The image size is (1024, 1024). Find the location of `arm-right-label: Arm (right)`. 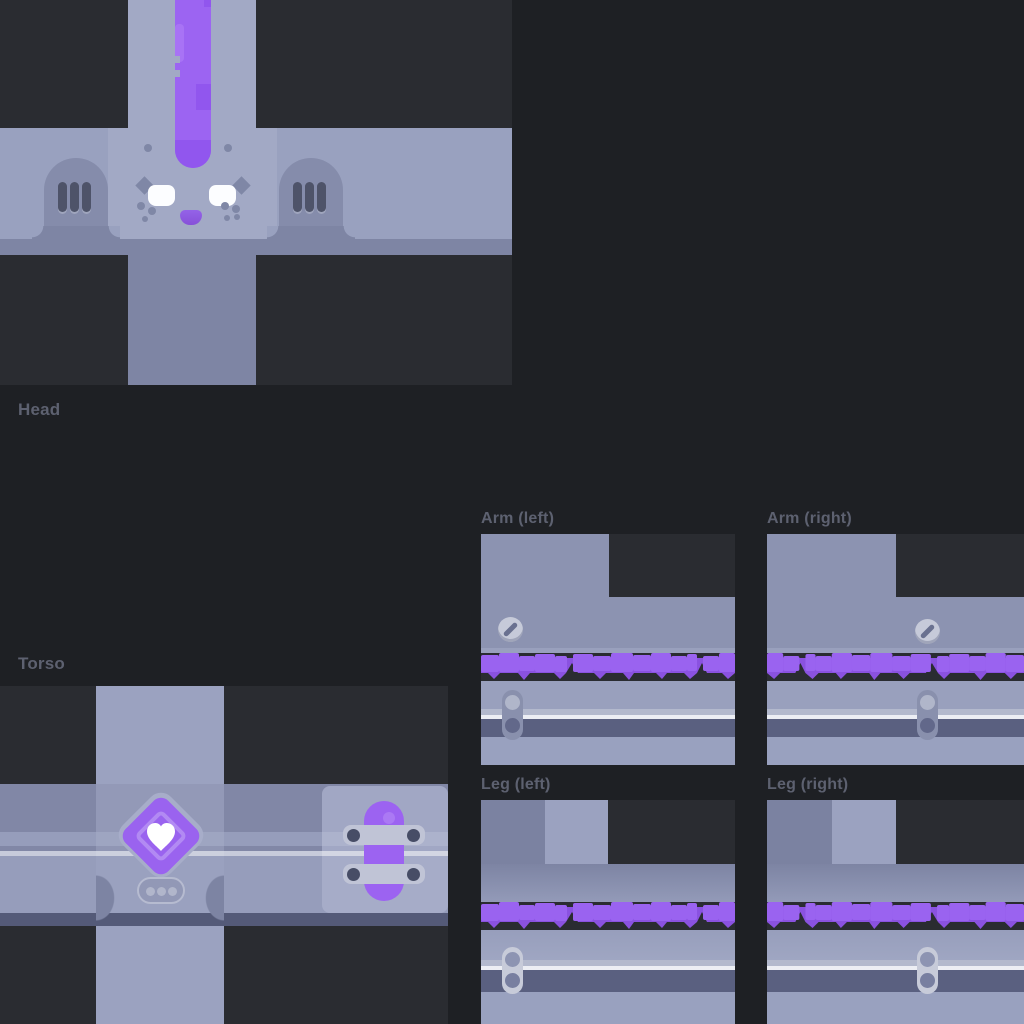

arm-right-label: Arm (right) is located at coordinates (809, 518).